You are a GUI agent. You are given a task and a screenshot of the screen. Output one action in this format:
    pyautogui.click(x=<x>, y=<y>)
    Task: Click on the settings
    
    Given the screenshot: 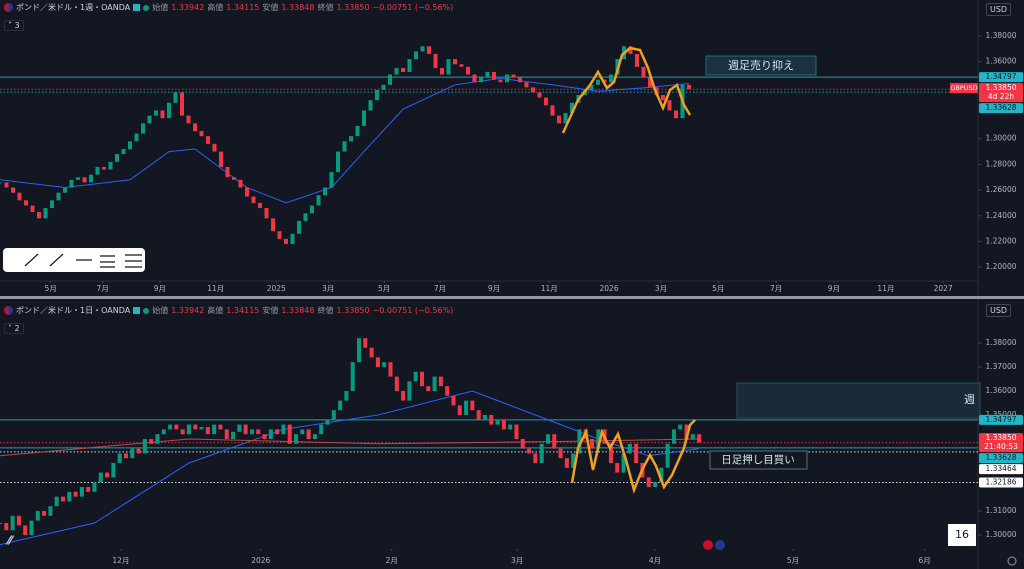 What is the action you would take?
    pyautogui.click(x=1012, y=561)
    